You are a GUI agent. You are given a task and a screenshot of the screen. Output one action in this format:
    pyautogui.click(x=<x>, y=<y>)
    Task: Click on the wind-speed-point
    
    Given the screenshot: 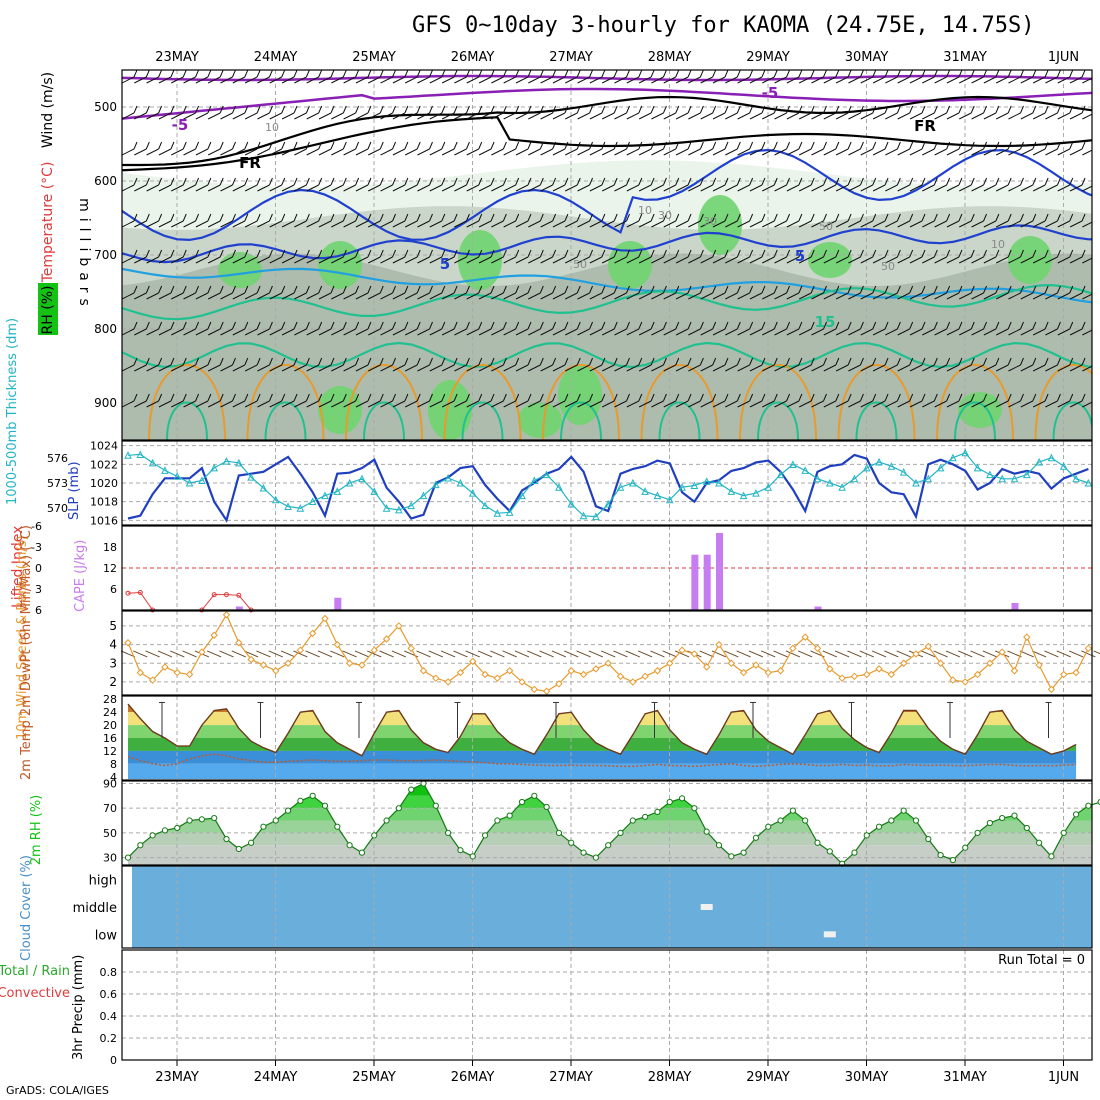 What is the action you would take?
    pyautogui.click(x=546, y=691)
    